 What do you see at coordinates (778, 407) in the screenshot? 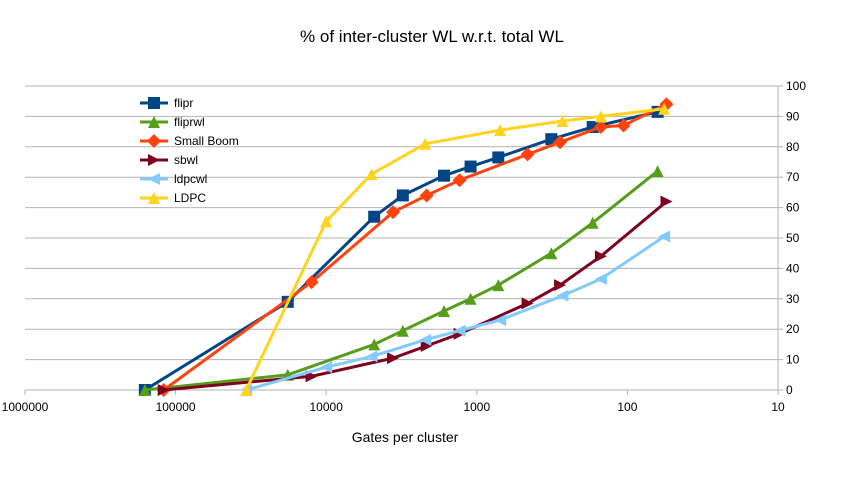
I see `x-tick-label: 10` at bounding box center [778, 407].